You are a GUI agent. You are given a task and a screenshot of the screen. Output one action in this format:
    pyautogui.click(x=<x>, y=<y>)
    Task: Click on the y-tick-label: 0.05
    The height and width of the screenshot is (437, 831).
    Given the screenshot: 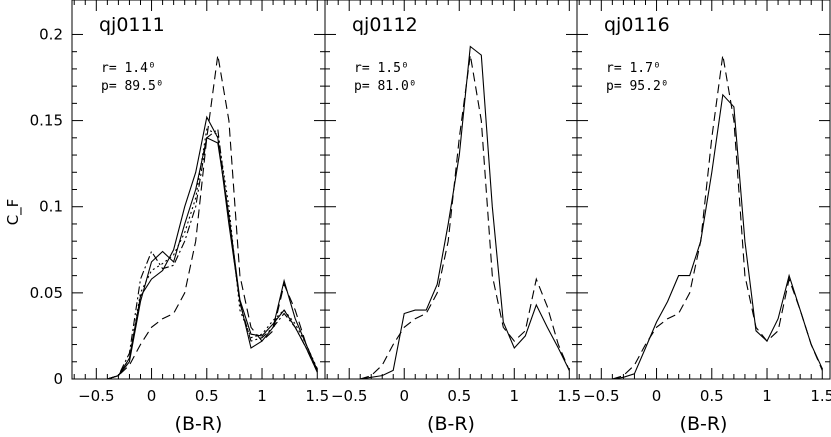 What is the action you would take?
    pyautogui.click(x=46, y=293)
    